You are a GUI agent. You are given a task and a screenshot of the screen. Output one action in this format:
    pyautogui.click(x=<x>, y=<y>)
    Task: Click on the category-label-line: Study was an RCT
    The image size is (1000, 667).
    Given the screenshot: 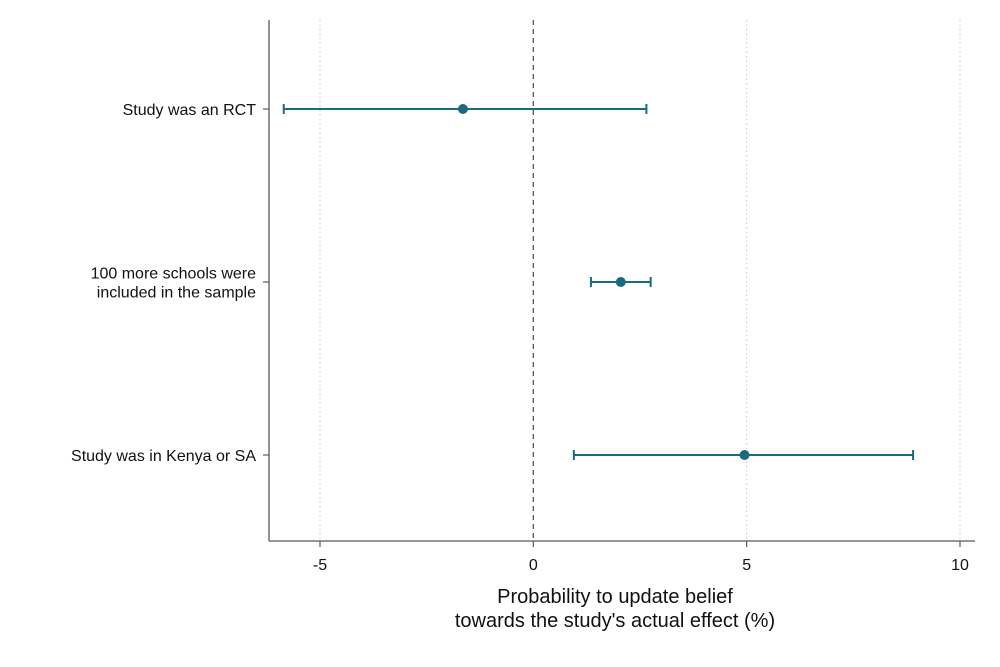 What is the action you would take?
    pyautogui.click(x=190, y=110)
    